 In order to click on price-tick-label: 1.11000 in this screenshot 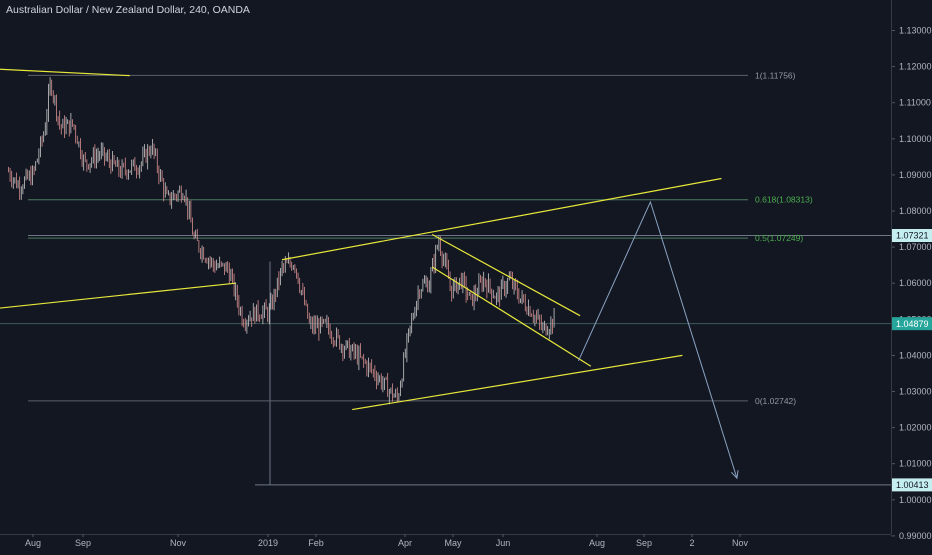, I will do `click(915, 103)`.